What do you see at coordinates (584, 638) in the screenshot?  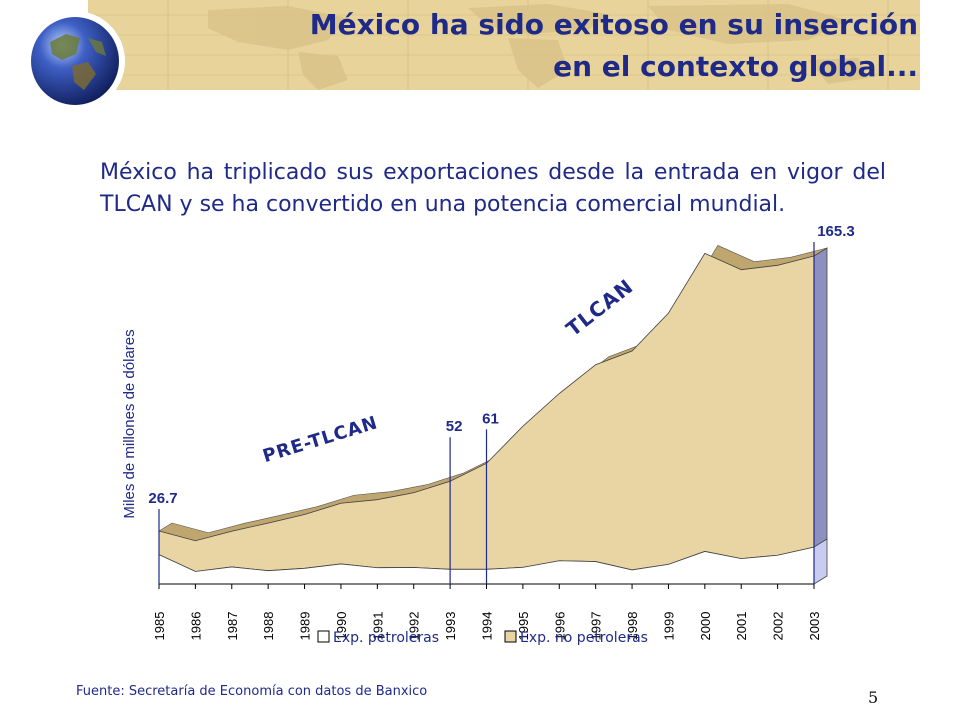 I see `legend-label-non-oil: Exp. no petroleras` at bounding box center [584, 638].